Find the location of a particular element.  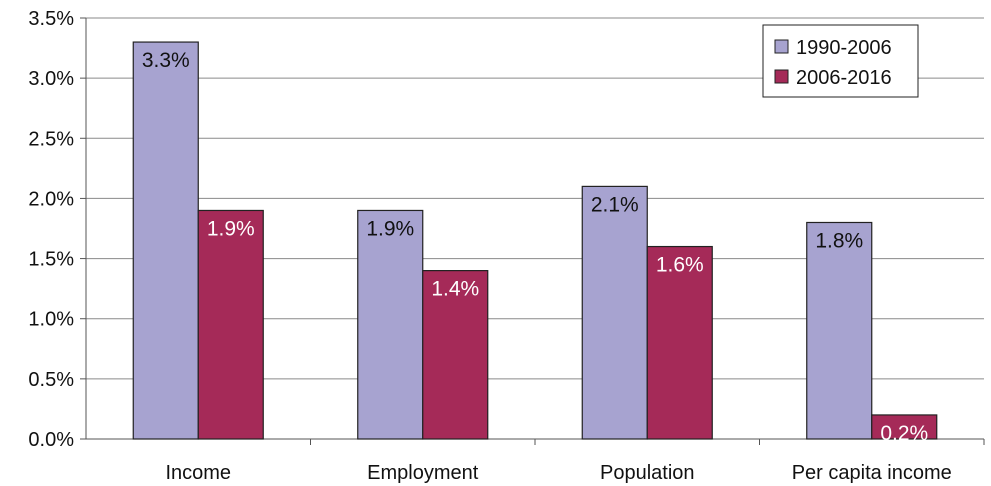

y-tick-label: 3.5% is located at coordinates (51, 19).